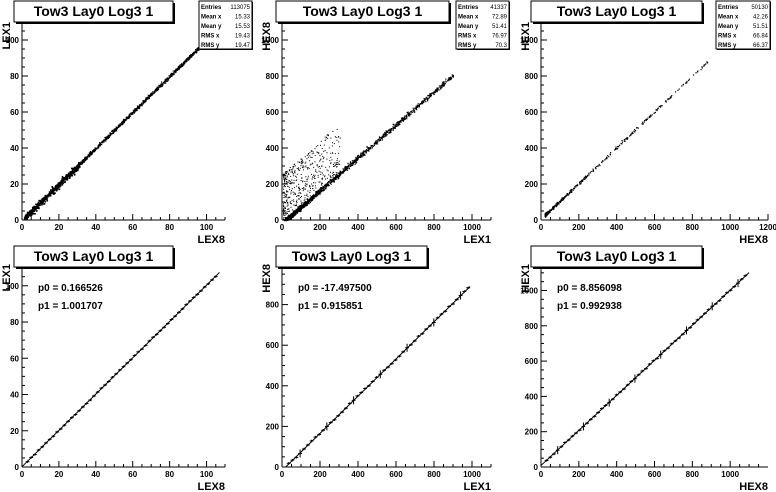 Image resolution: width=776 pixels, height=492 pixels. I want to click on title-box, so click(616, 256).